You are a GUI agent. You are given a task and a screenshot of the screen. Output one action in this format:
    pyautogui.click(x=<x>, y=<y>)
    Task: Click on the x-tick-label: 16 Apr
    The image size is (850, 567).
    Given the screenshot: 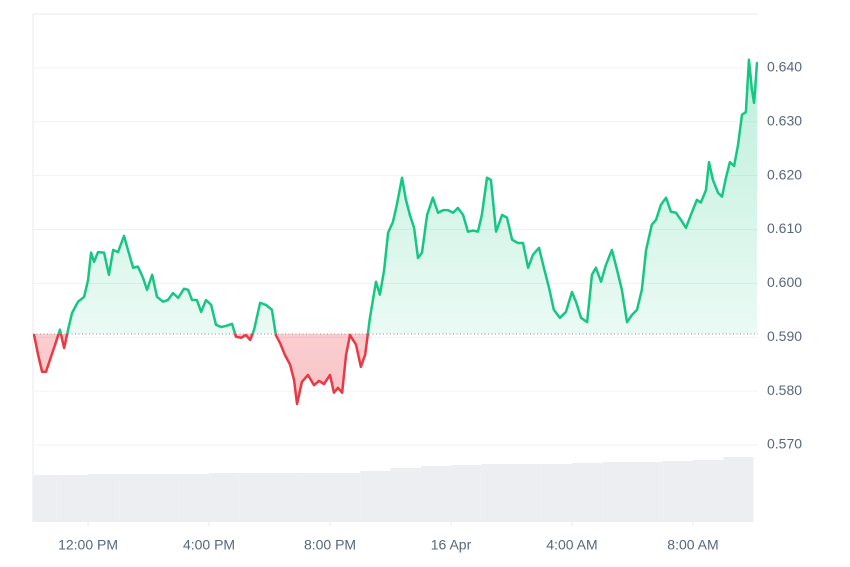 What is the action you would take?
    pyautogui.click(x=451, y=545)
    